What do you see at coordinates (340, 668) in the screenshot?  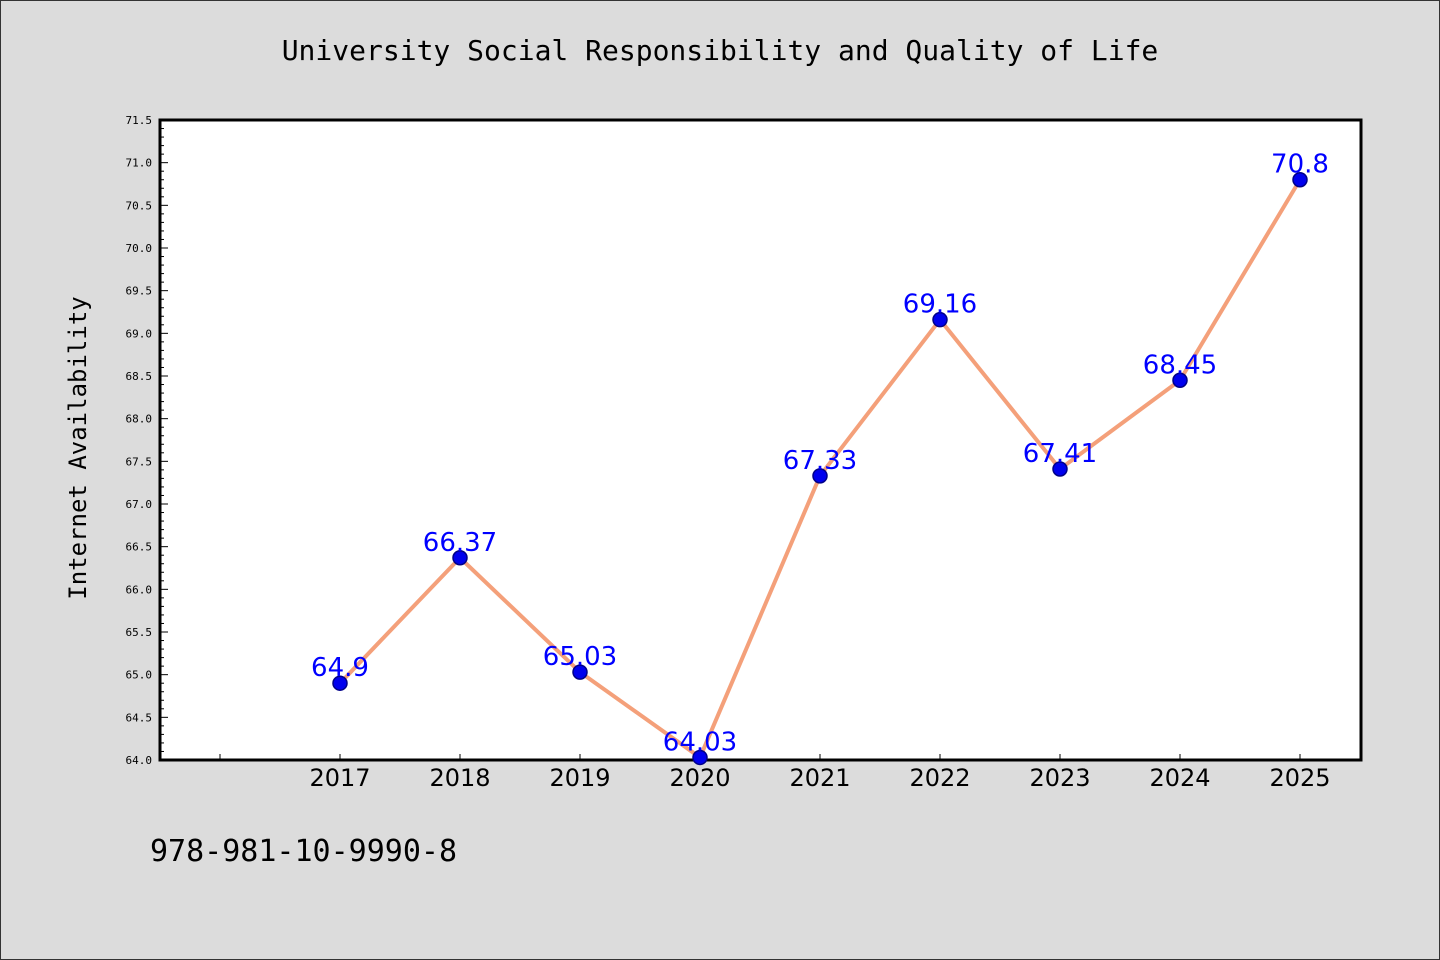 I see `data-label: 64.9` at bounding box center [340, 668].